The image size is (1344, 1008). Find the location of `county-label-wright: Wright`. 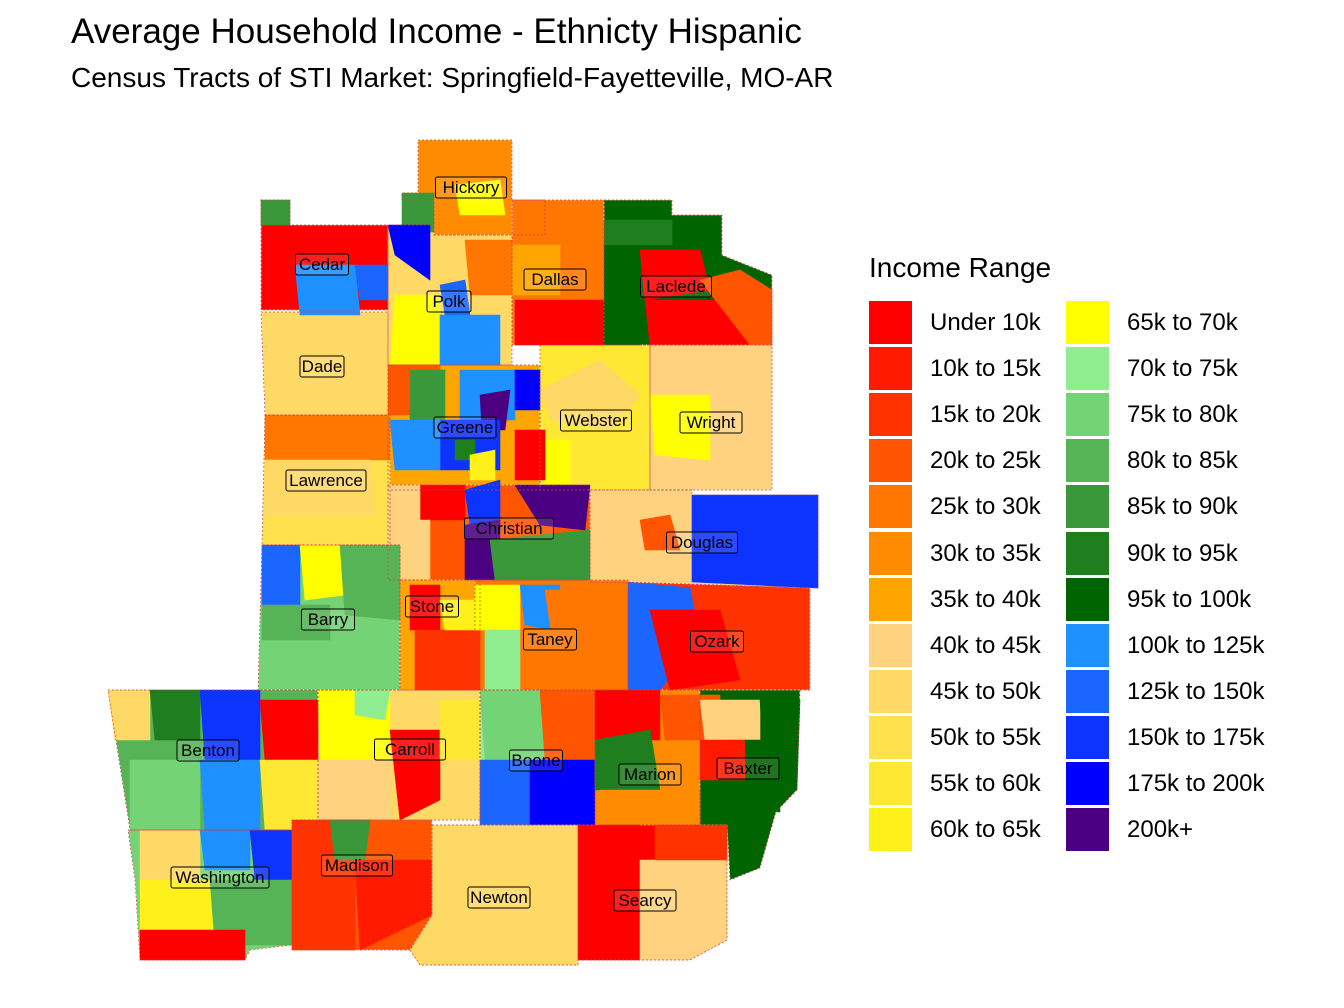

county-label-wright: Wright is located at coordinates (711, 422).